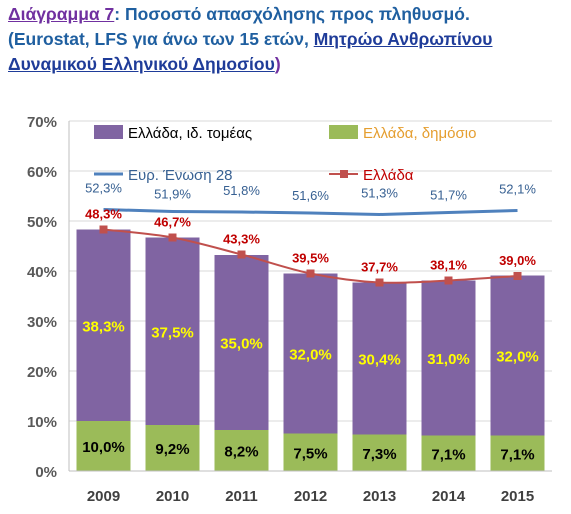 The width and height of the screenshot is (571, 514). What do you see at coordinates (241, 190) in the screenshot?
I see `data-label-eu28: 51,8%` at bounding box center [241, 190].